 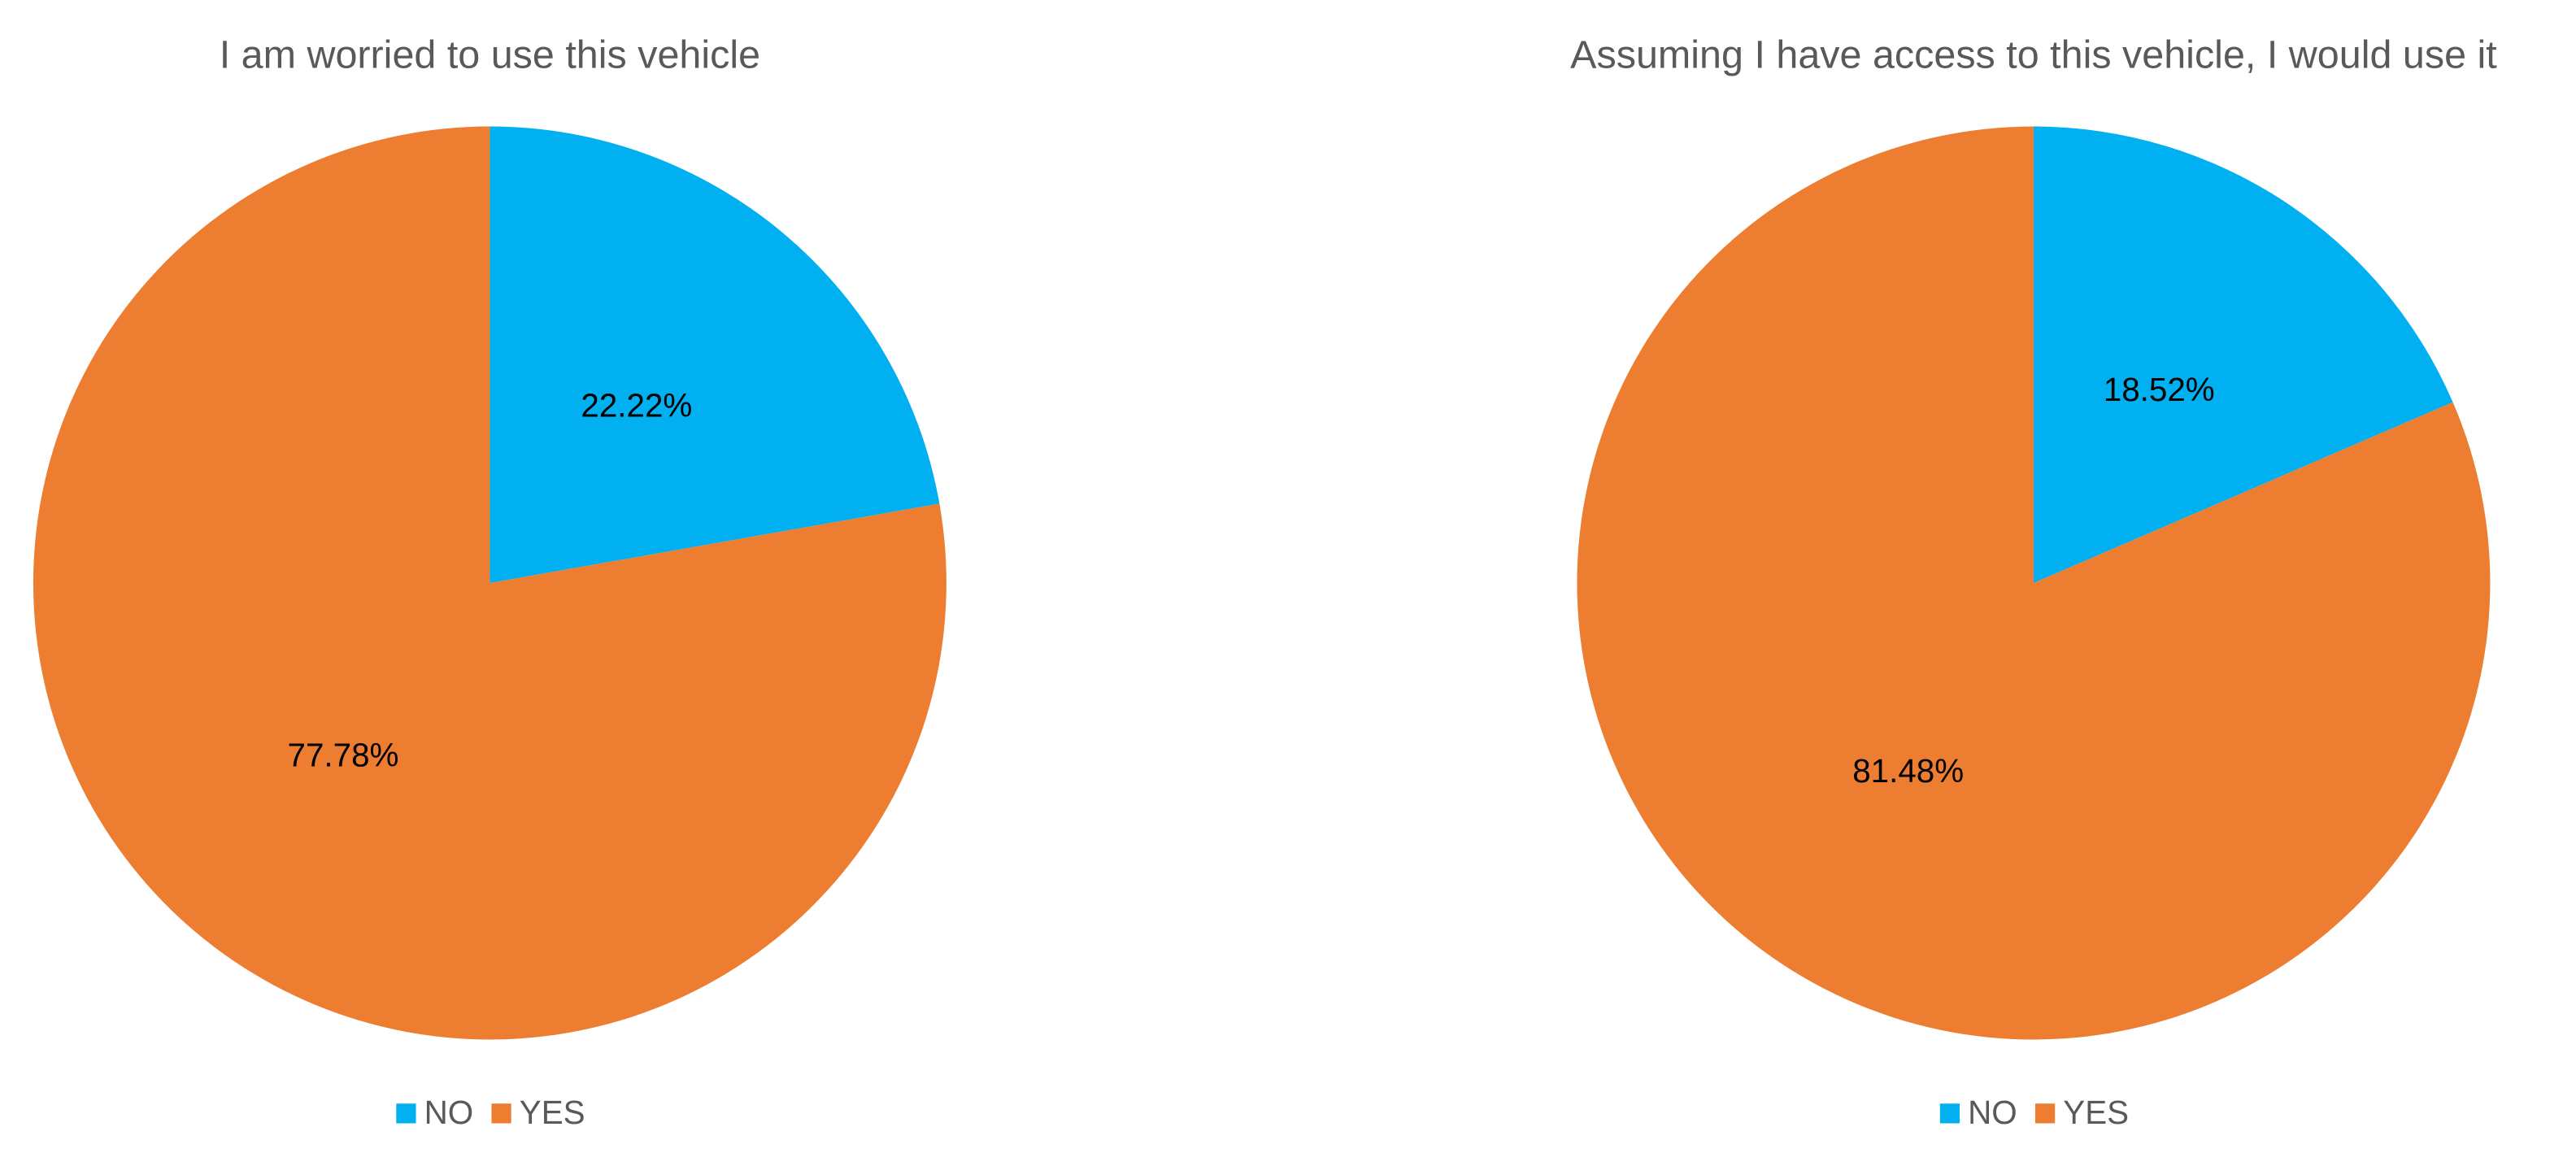 What do you see at coordinates (490, 54) in the screenshot?
I see `chart-title: I am worried to use this vehicle` at bounding box center [490, 54].